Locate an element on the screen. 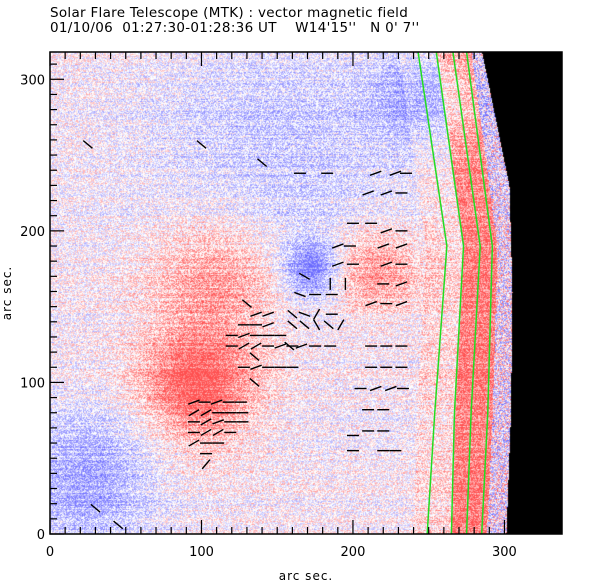  y-tick-label: 0 is located at coordinates (41, 535).